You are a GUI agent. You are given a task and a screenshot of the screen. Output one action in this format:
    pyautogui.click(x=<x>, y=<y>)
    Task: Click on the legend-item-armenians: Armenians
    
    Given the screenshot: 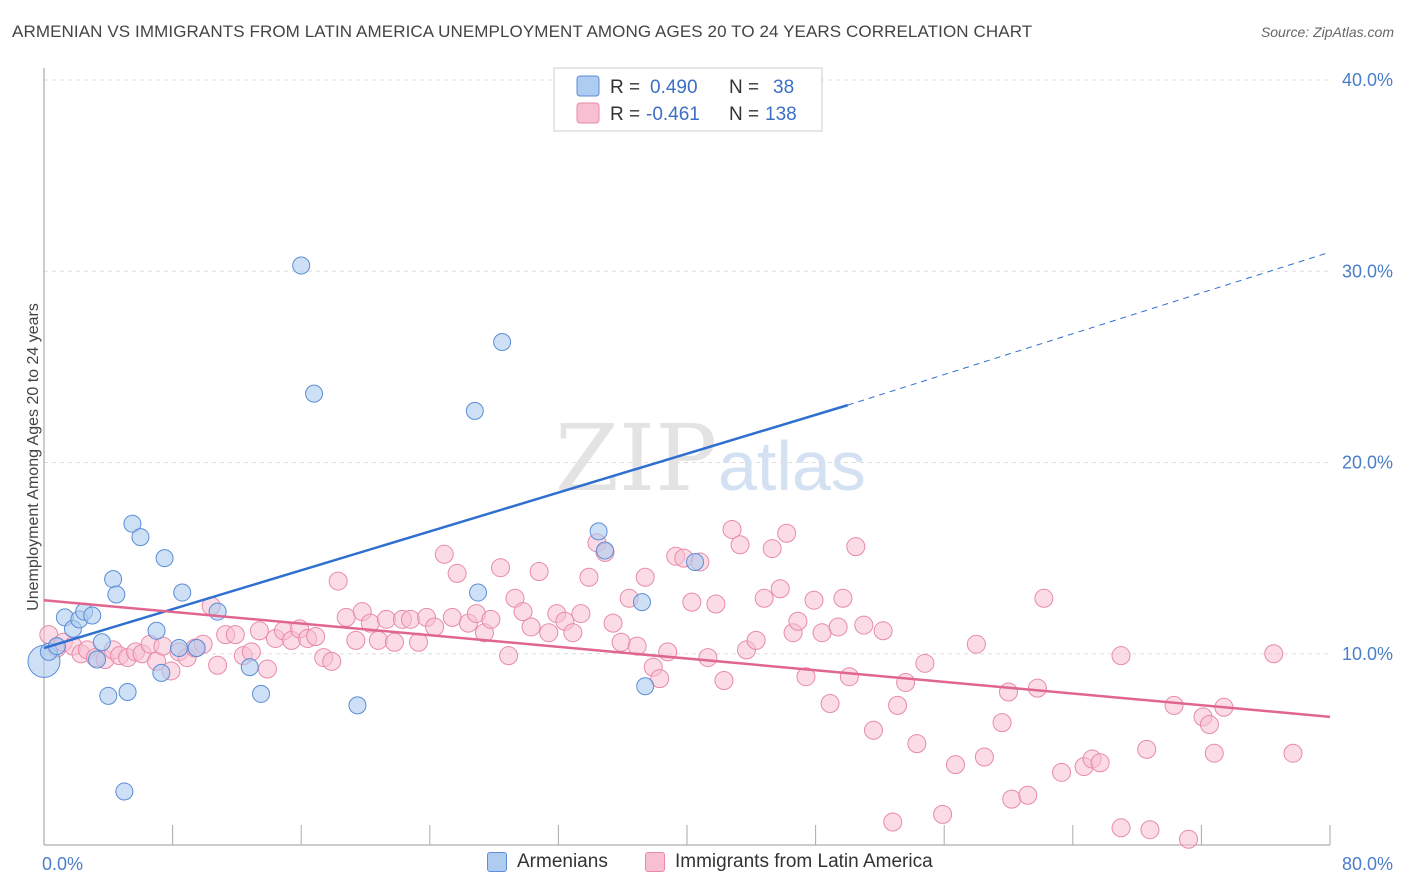 What is the action you would take?
    pyautogui.click(x=547, y=862)
    